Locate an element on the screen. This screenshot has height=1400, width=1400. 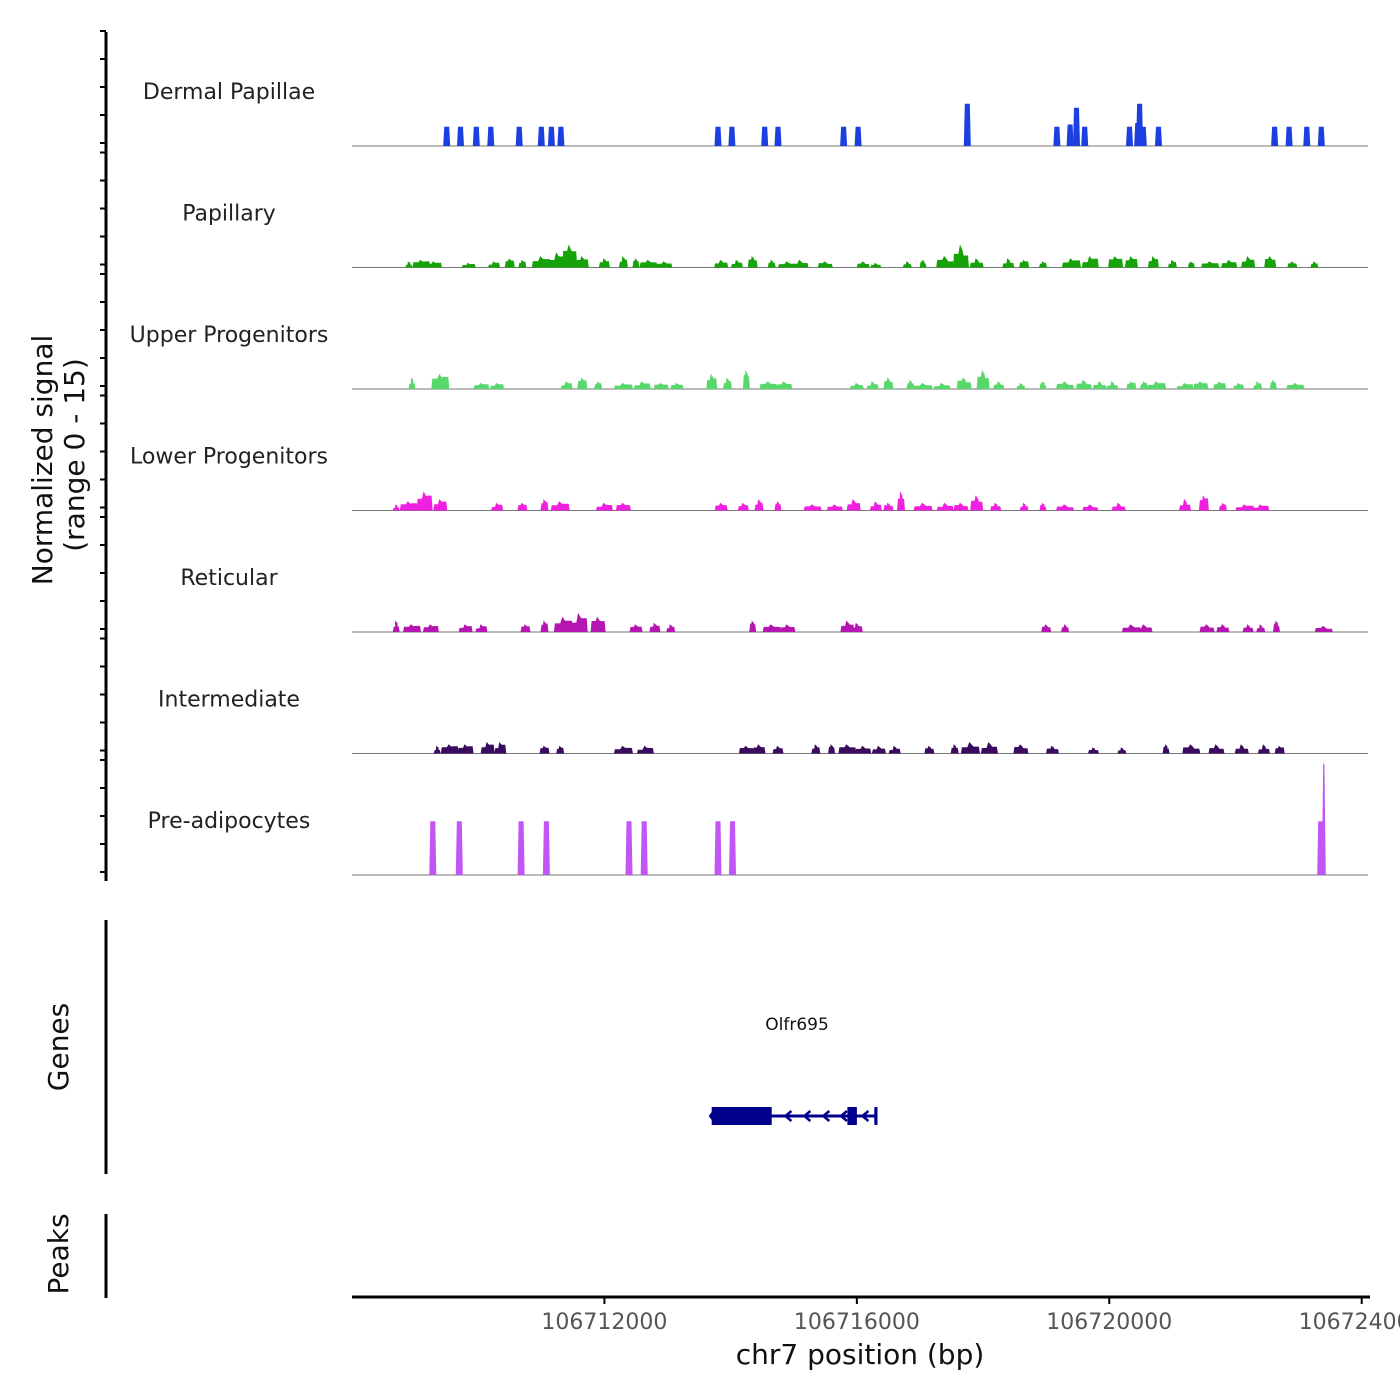
track-label: Reticular is located at coordinates (229, 578).